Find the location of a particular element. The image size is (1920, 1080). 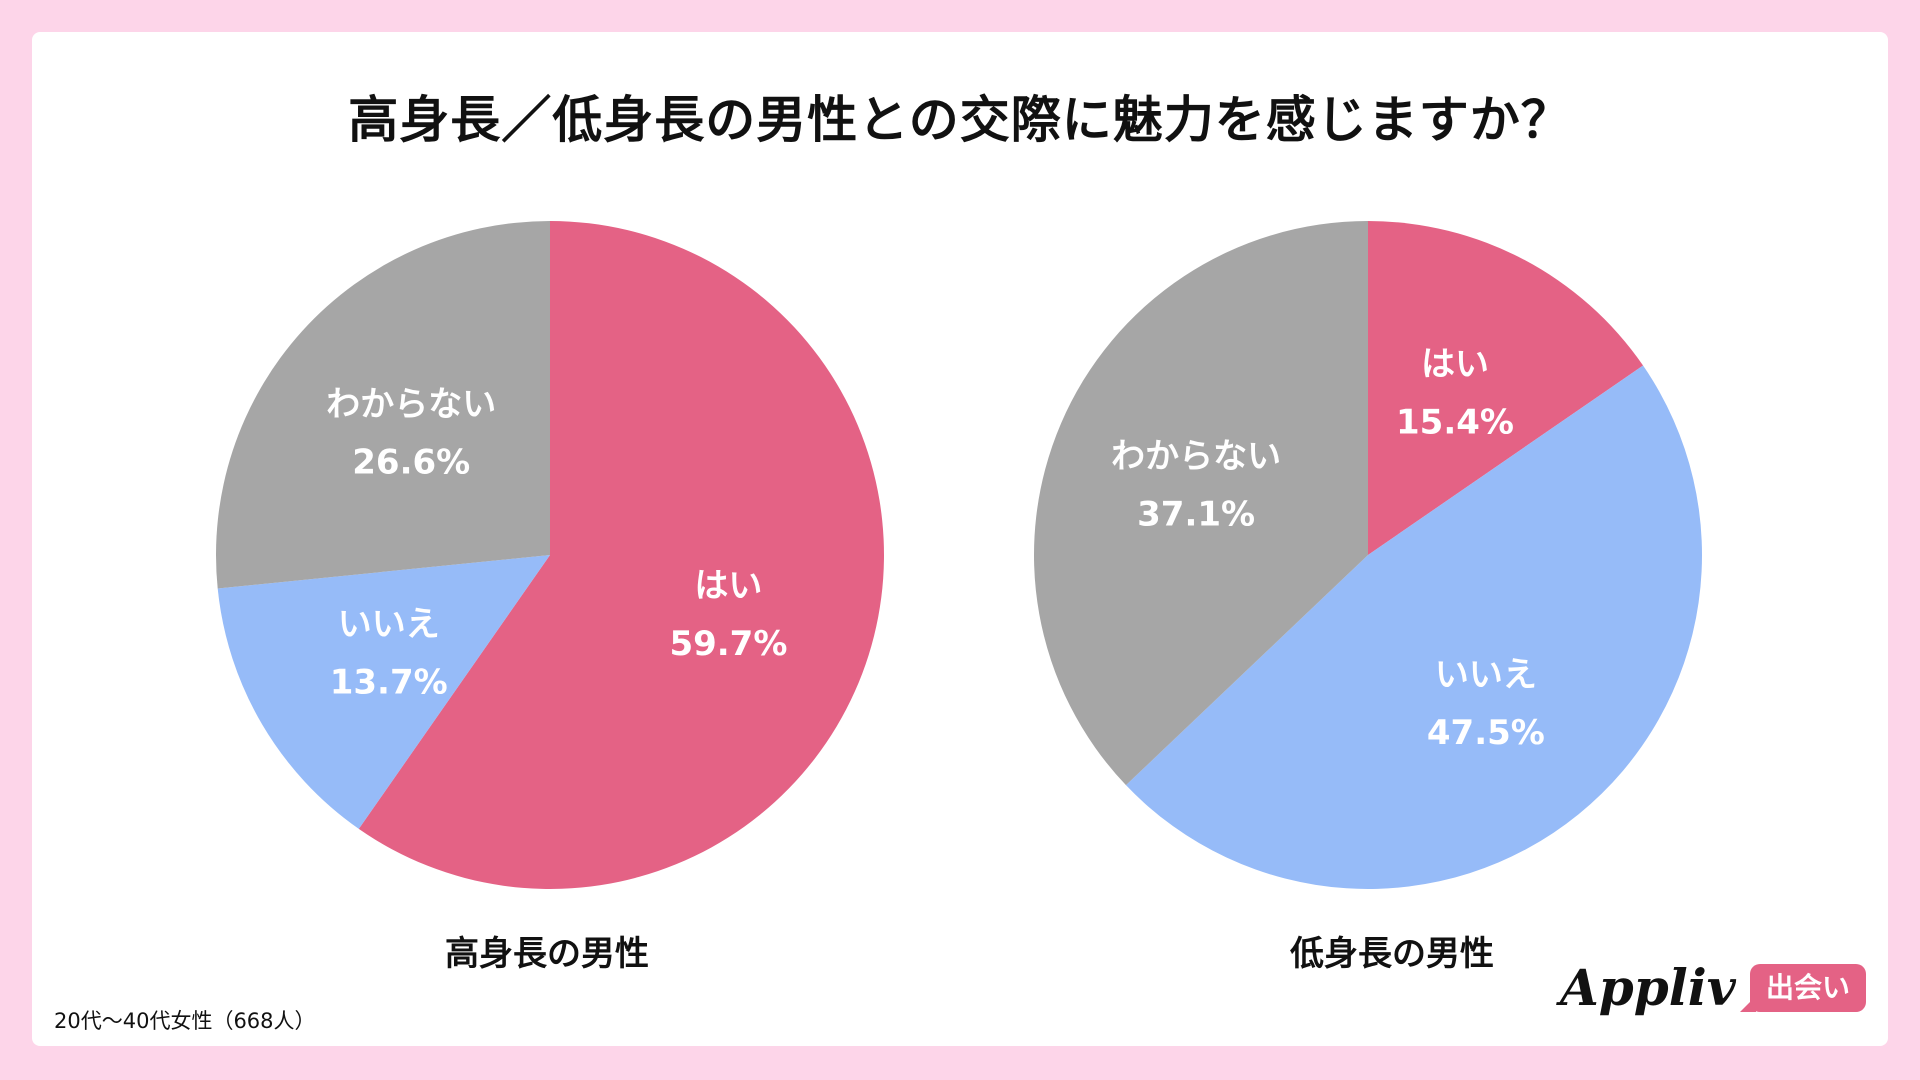

slice-value: 37.1% is located at coordinates (1196, 514).